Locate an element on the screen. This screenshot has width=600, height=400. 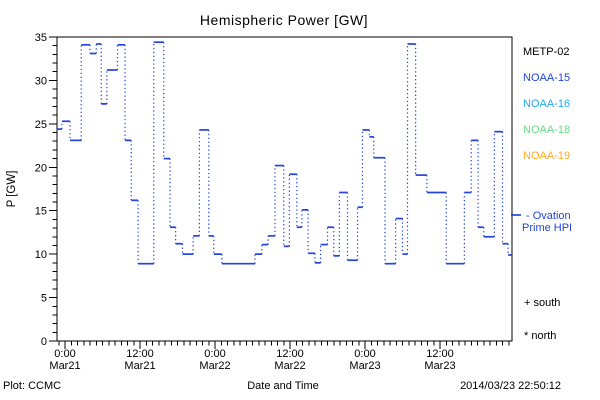
legend: METP-02 NOAA-15 NOAA-16 NOAA-18 NOAA-19 is located at coordinates (546, 104).